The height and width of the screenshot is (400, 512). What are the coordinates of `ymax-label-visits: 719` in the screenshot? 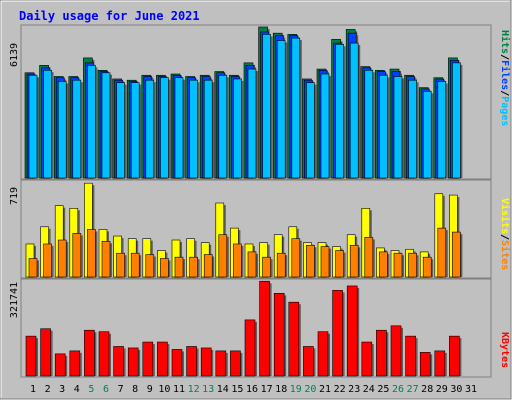 It's located at (14, 196).